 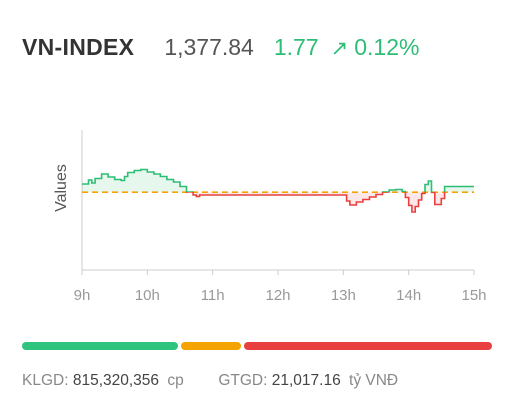 I want to click on value-unit: tỷ VNĐ, so click(x=374, y=380).